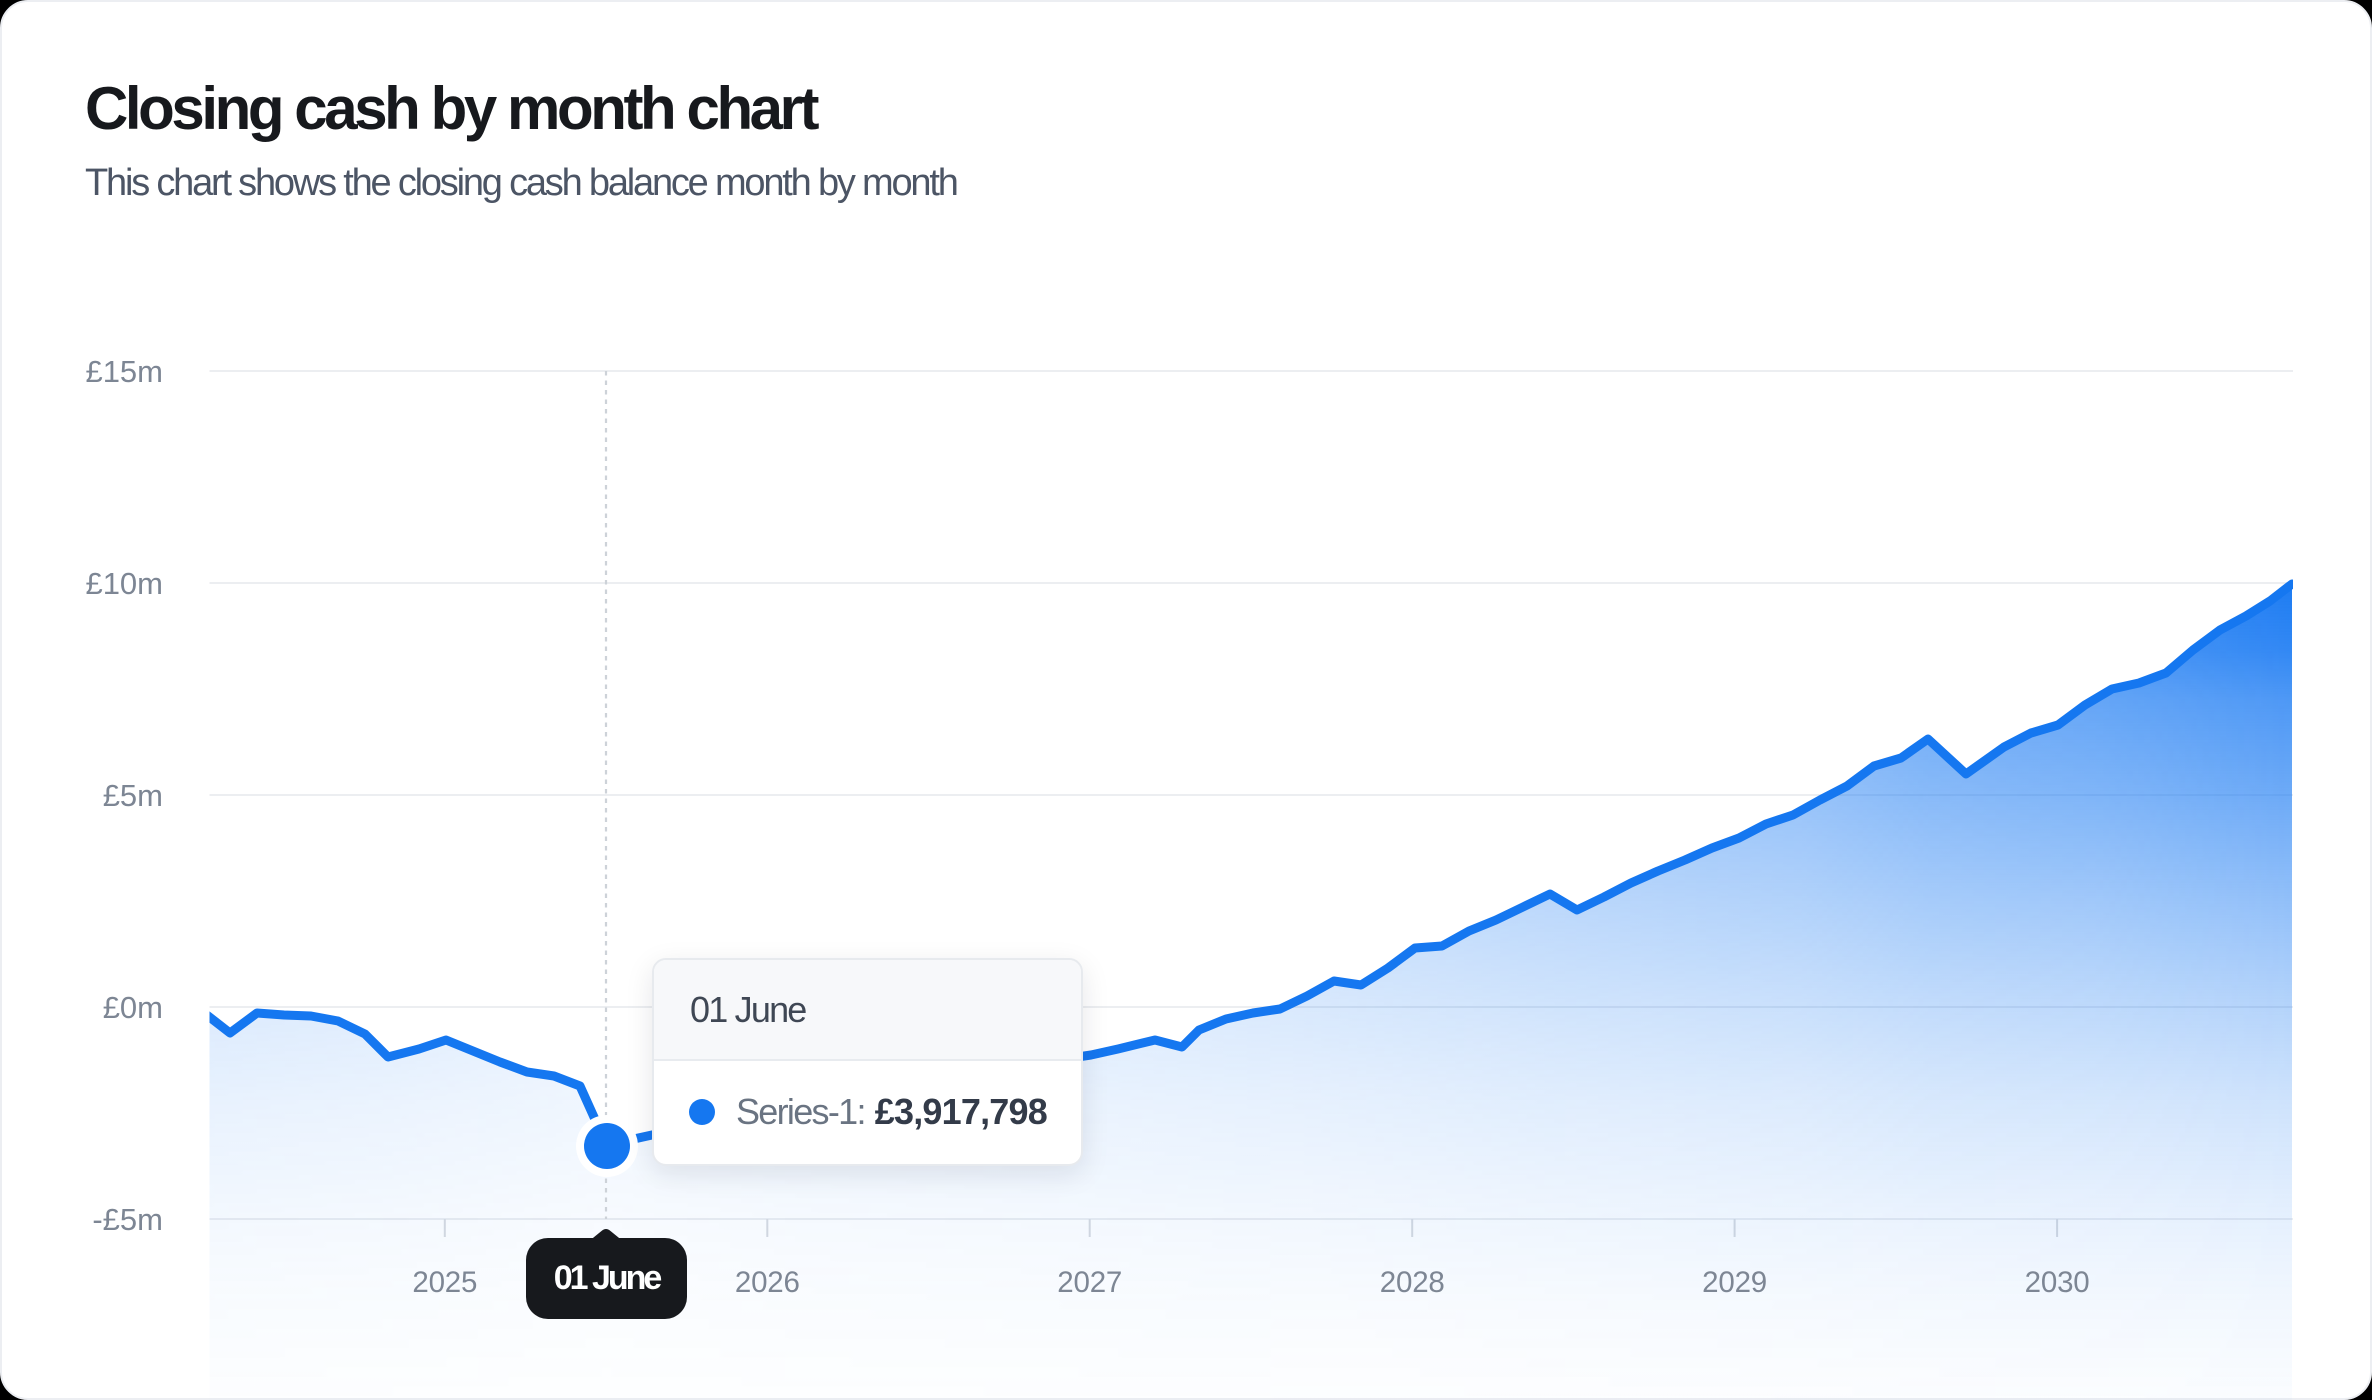 The image size is (2372, 1400). What do you see at coordinates (133, 795) in the screenshot?
I see `svg-text: £5m` at bounding box center [133, 795].